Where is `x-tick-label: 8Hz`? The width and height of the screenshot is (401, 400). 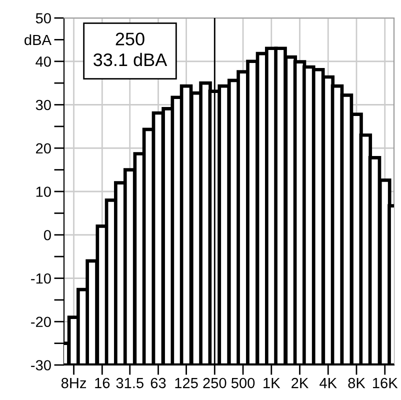 x-tick-label: 8Hz is located at coordinates (73, 383).